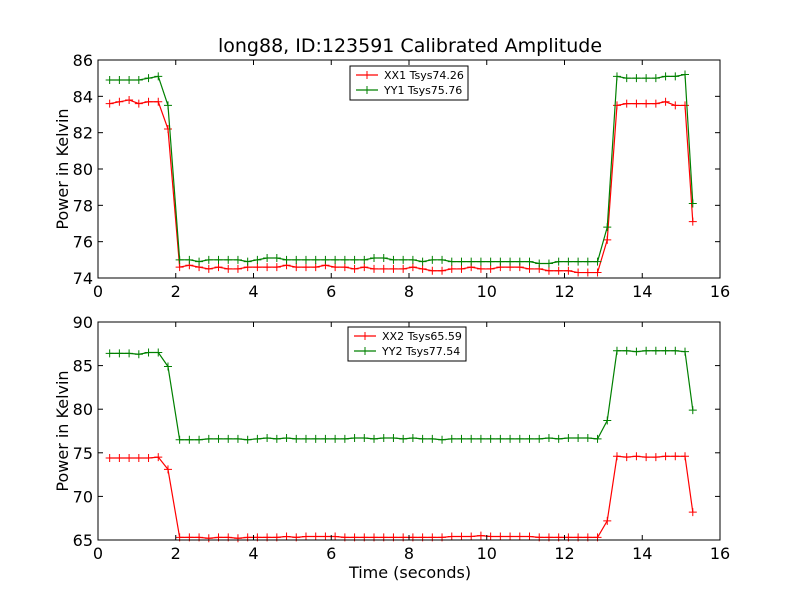  I want to click on bottom-x-tick-label: 16, so click(720, 553).